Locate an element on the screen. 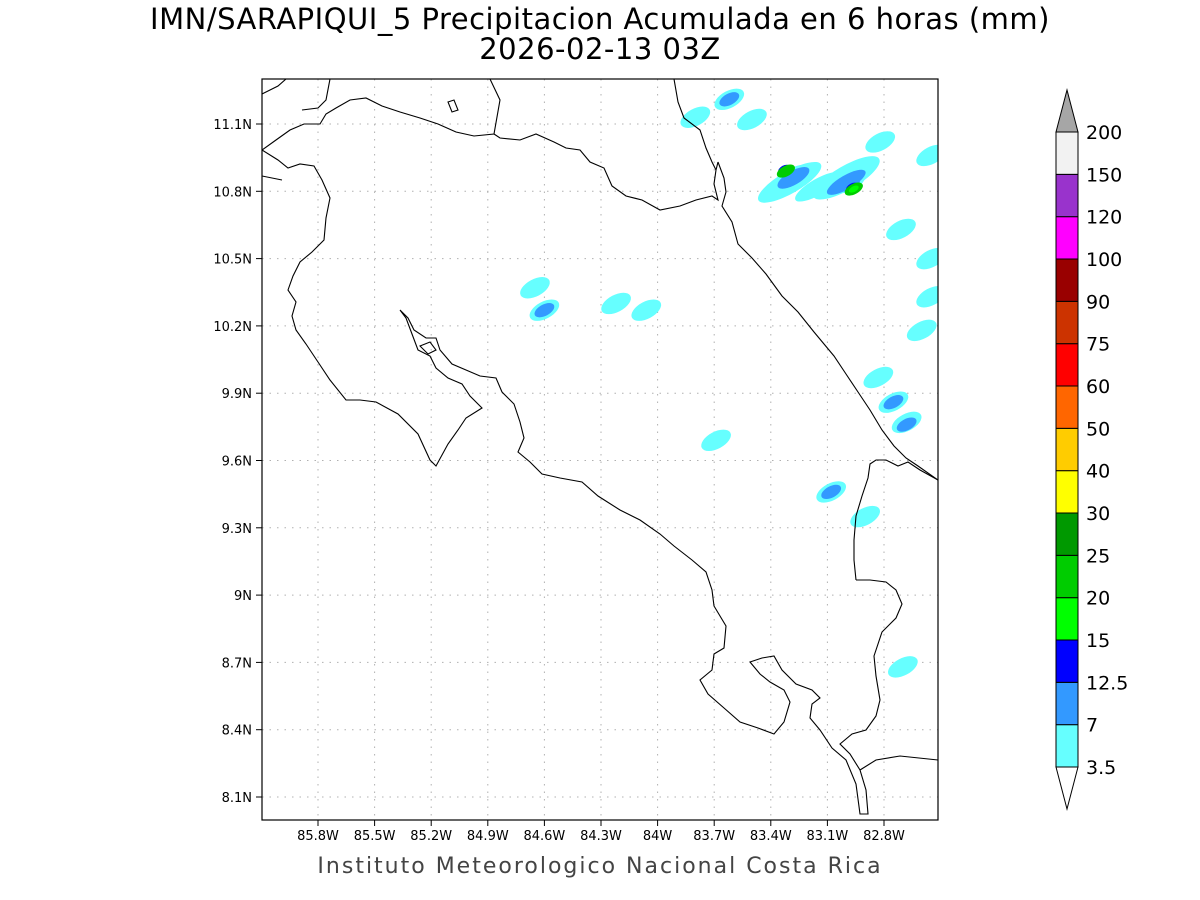 Image resolution: width=1200 pixels, height=900 pixels. colorbar-label: 12.5 is located at coordinates (1107, 683).